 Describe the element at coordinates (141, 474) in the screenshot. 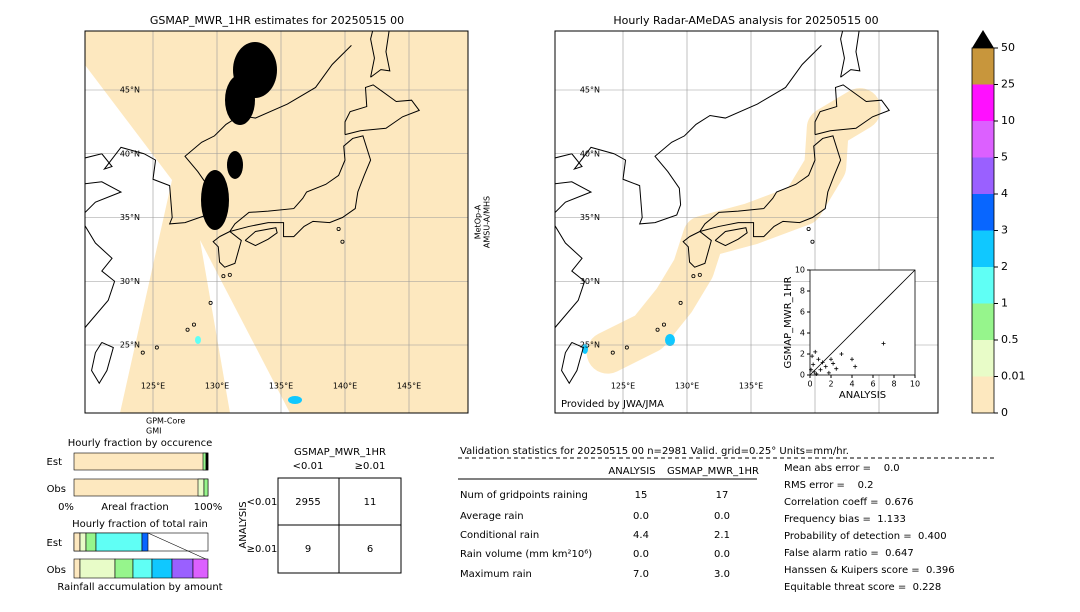

I see `occurrence-bars` at that location.